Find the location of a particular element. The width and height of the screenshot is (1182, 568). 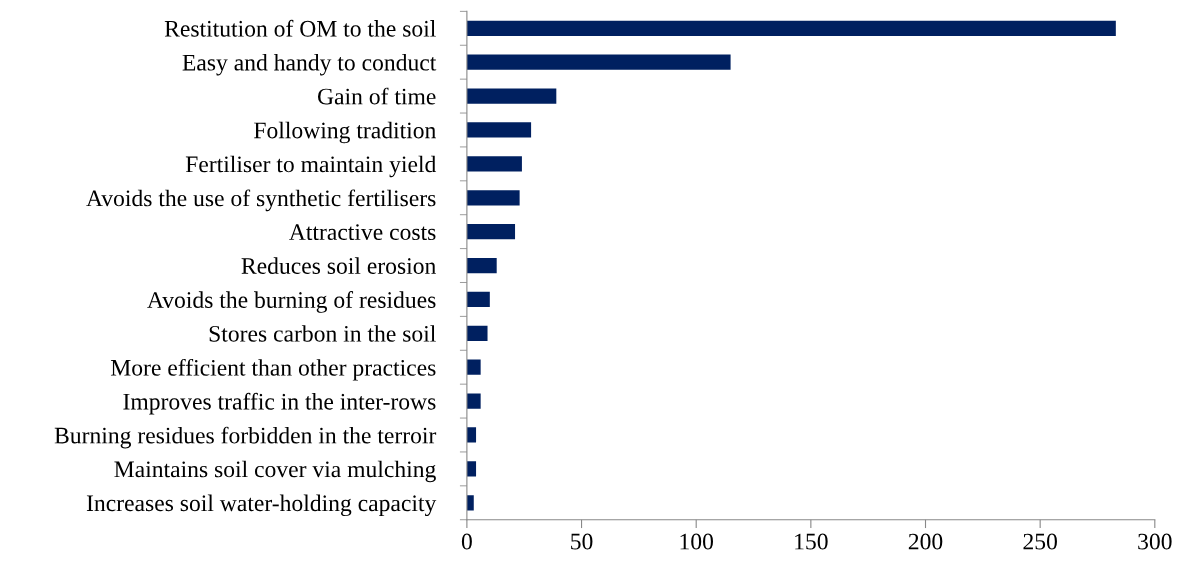

y-tick-label: Following tradition is located at coordinates (345, 132).